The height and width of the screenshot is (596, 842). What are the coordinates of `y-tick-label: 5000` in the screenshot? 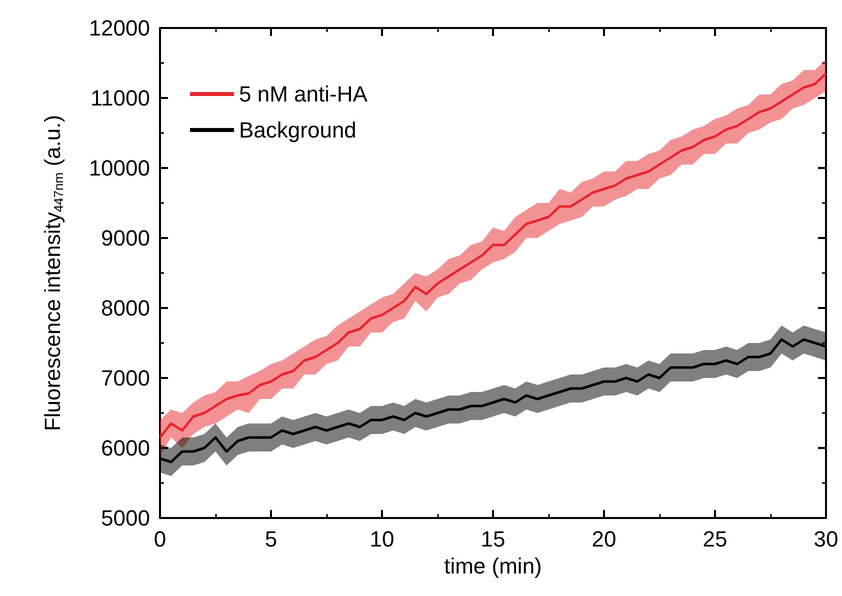 It's located at (125, 518).